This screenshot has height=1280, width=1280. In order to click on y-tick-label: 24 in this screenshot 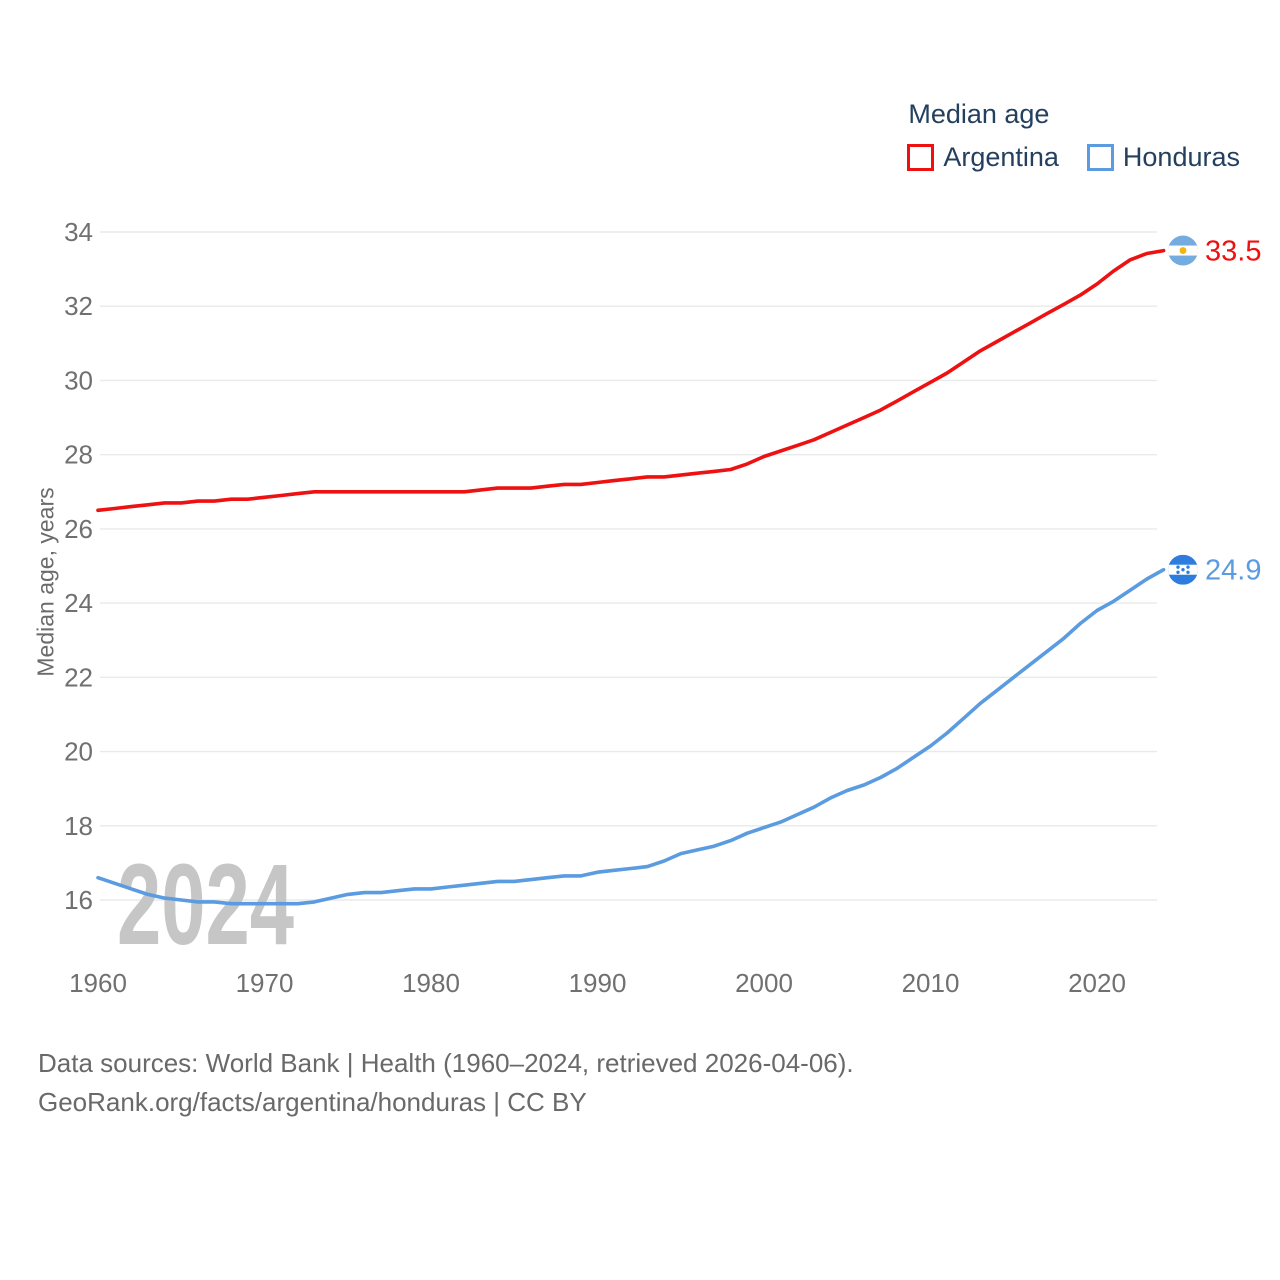, I will do `click(78, 603)`.